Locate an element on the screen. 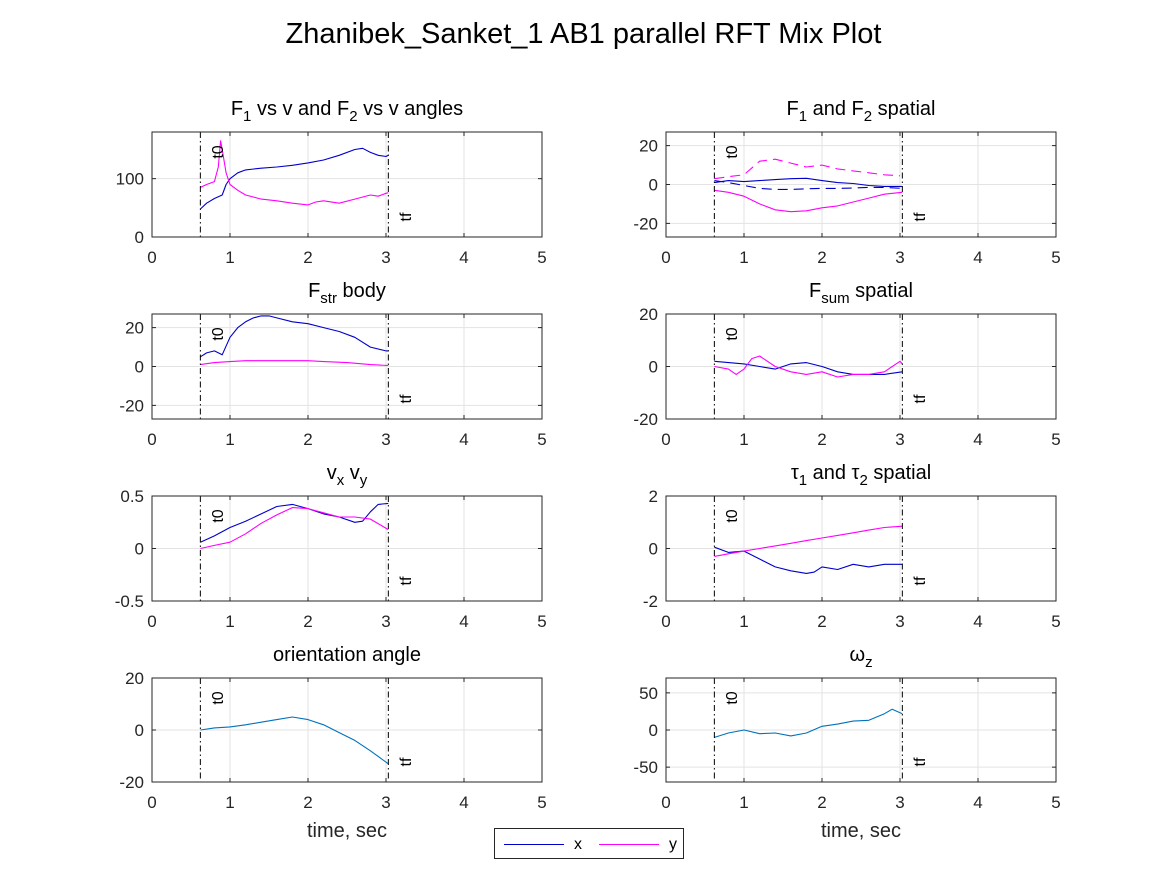  y-tick-label: 20 is located at coordinates (648, 314).